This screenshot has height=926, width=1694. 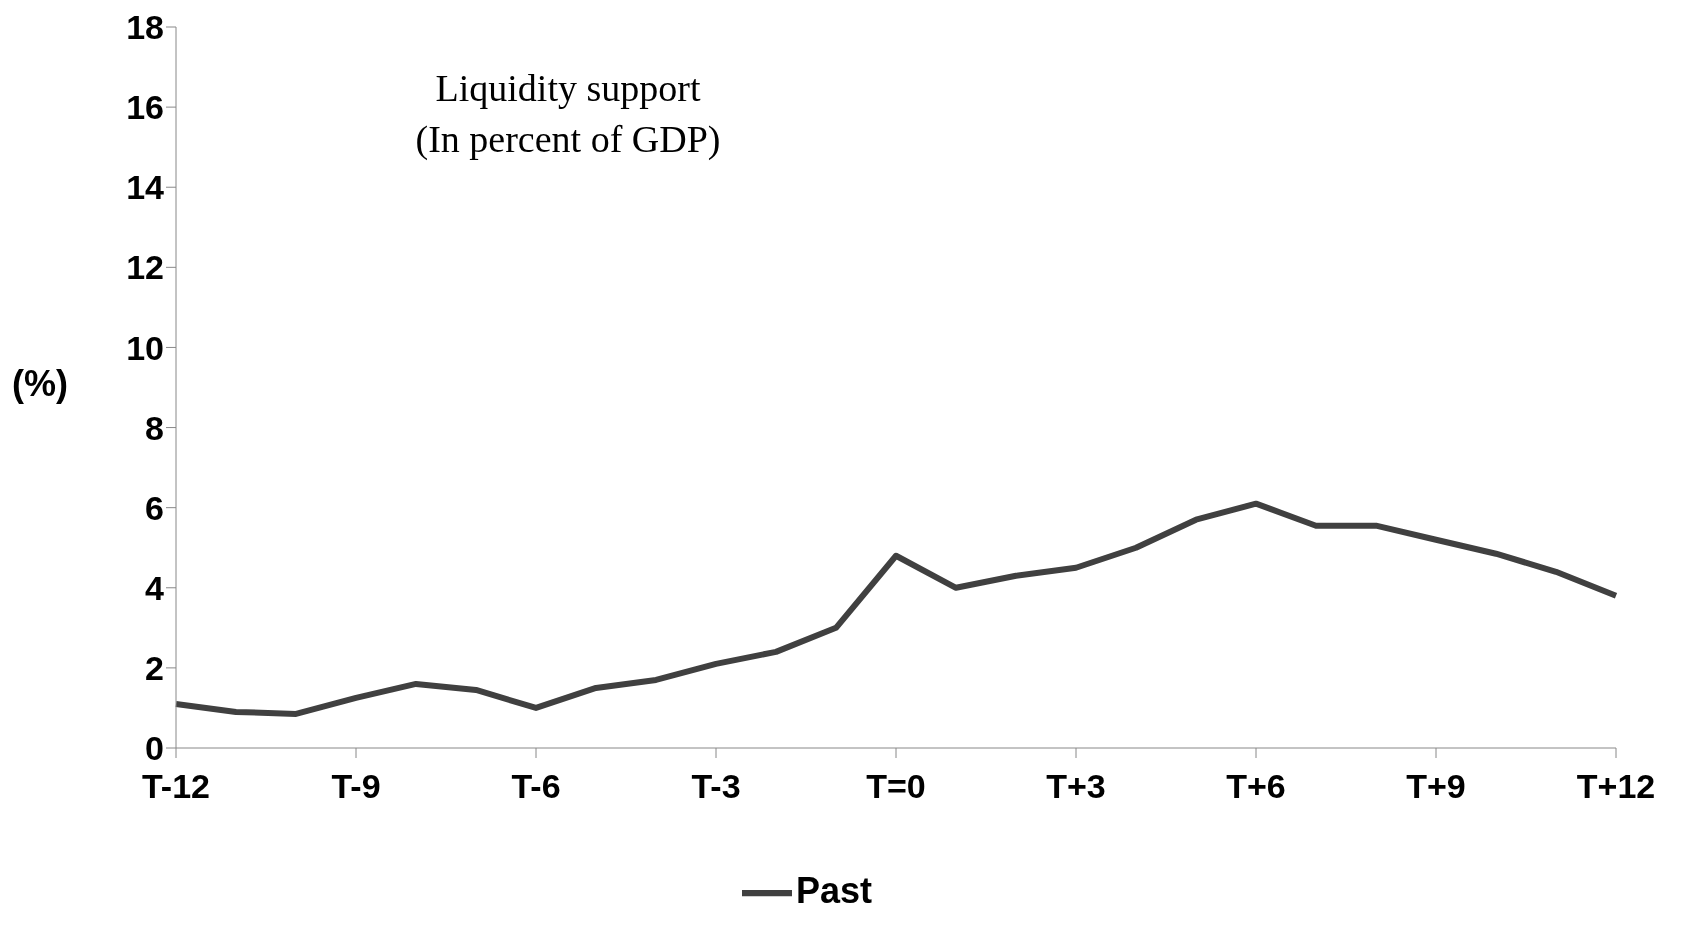 What do you see at coordinates (145, 107) in the screenshot?
I see `y-tick-label: 16` at bounding box center [145, 107].